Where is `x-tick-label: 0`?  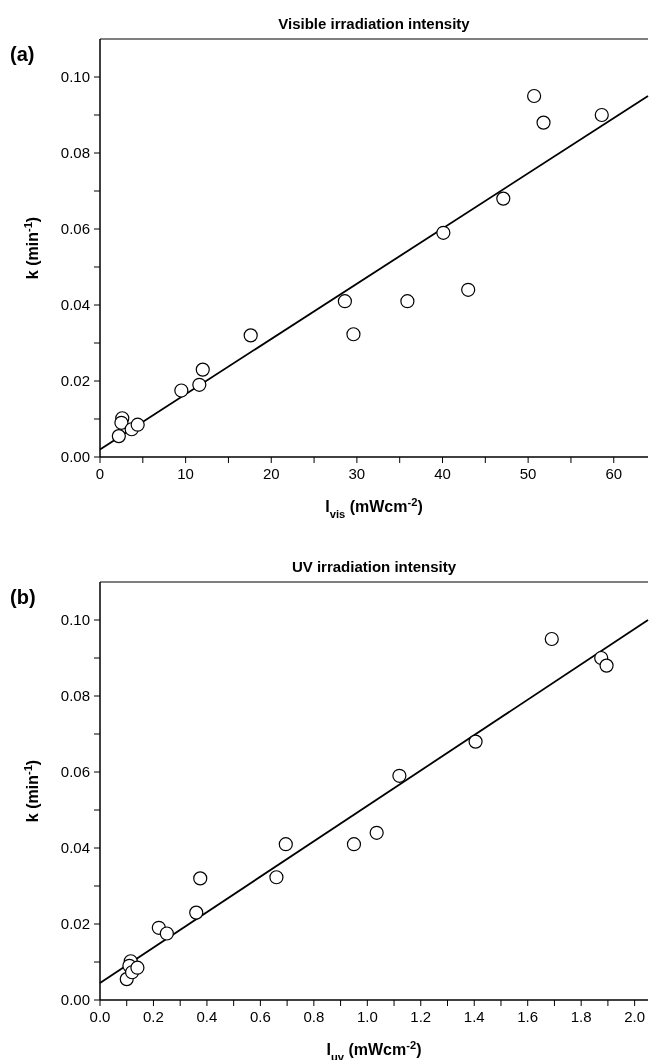
x-tick-label: 0 is located at coordinates (100, 473).